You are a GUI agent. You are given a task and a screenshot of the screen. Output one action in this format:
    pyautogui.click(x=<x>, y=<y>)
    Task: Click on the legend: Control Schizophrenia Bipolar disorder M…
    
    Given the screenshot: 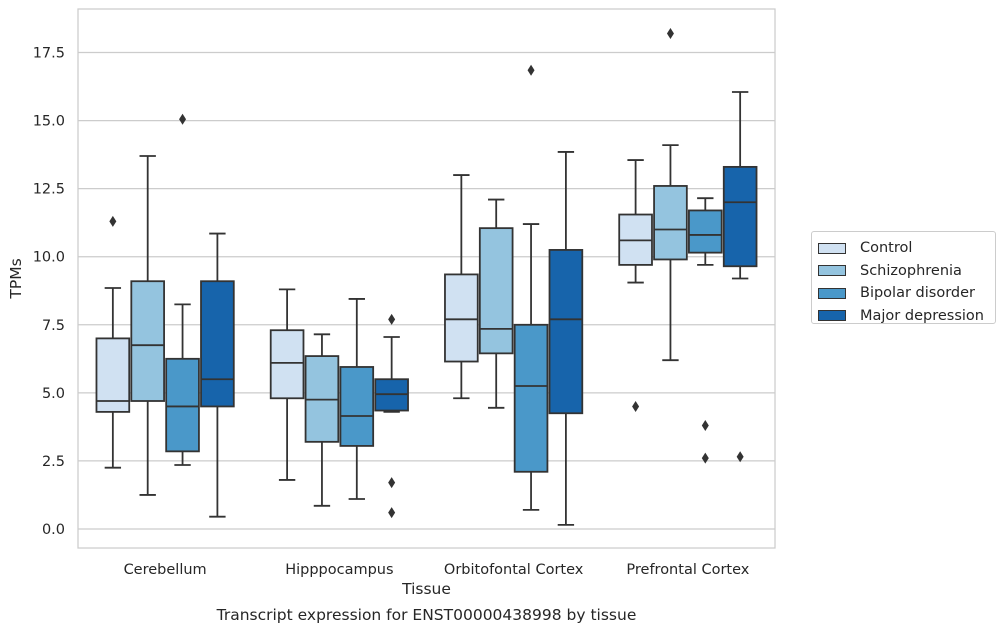 What is the action you would take?
    pyautogui.click(x=903, y=277)
    